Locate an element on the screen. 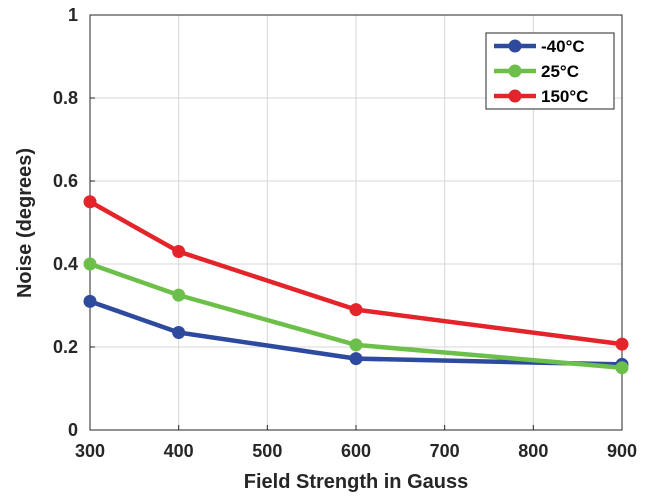 Image resolution: width=654 pixels, height=497 pixels. x-tick-label: 400 is located at coordinates (179, 451).